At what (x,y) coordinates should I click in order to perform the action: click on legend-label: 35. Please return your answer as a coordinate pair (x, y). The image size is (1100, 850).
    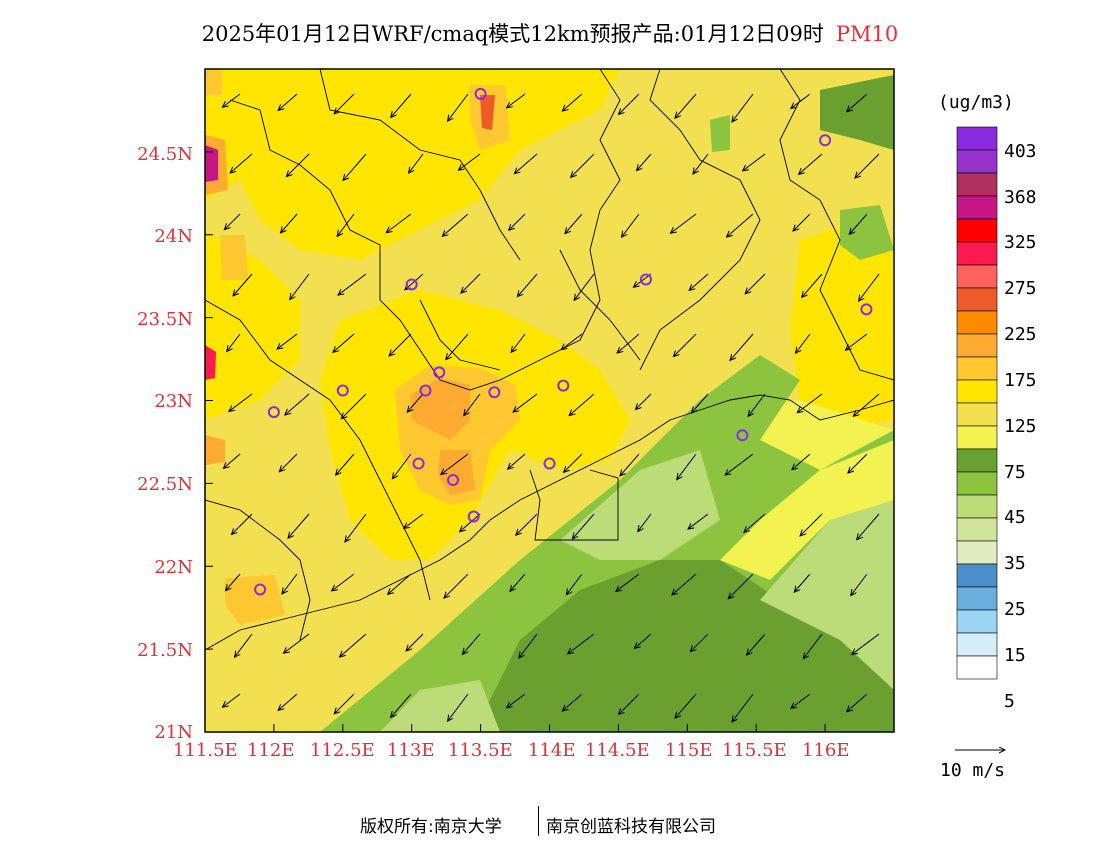
    Looking at the image, I should click on (1015, 563).